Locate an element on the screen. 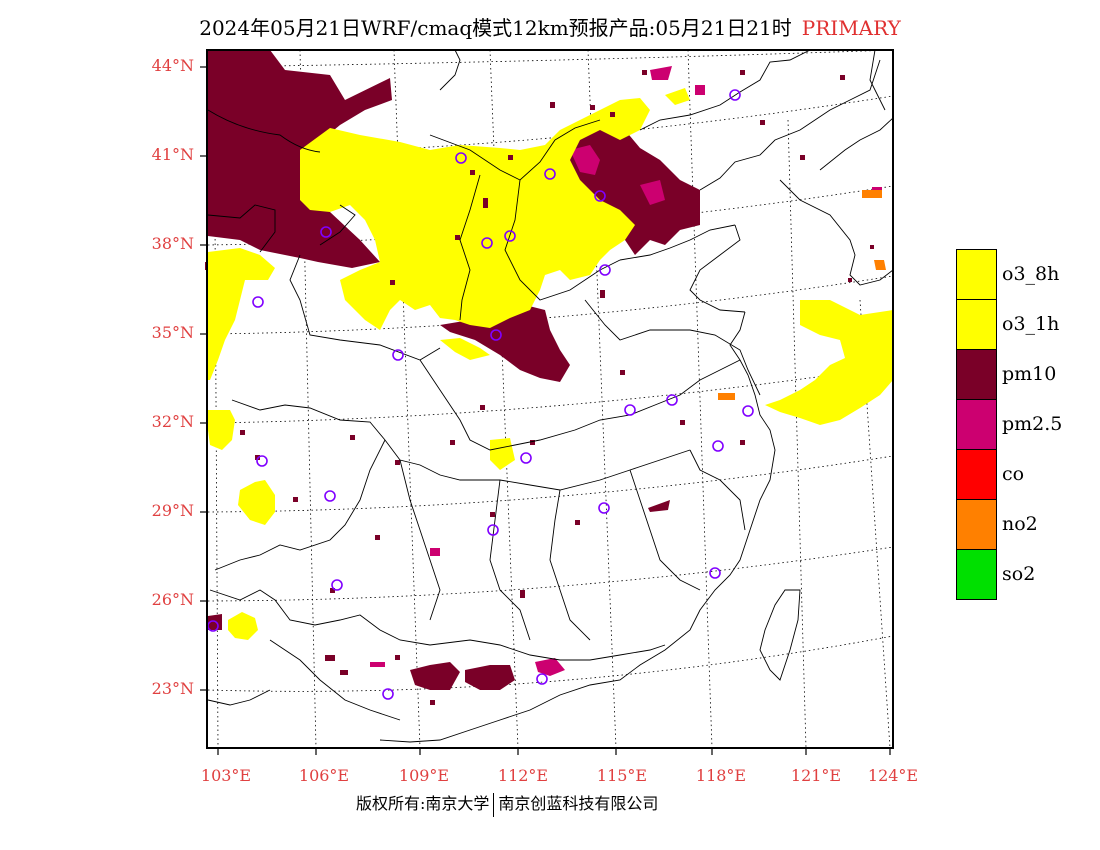 Image resolution: width=1100 pixels, height=850 pixels. legend-item-pm10: pm10 is located at coordinates (1028, 374).